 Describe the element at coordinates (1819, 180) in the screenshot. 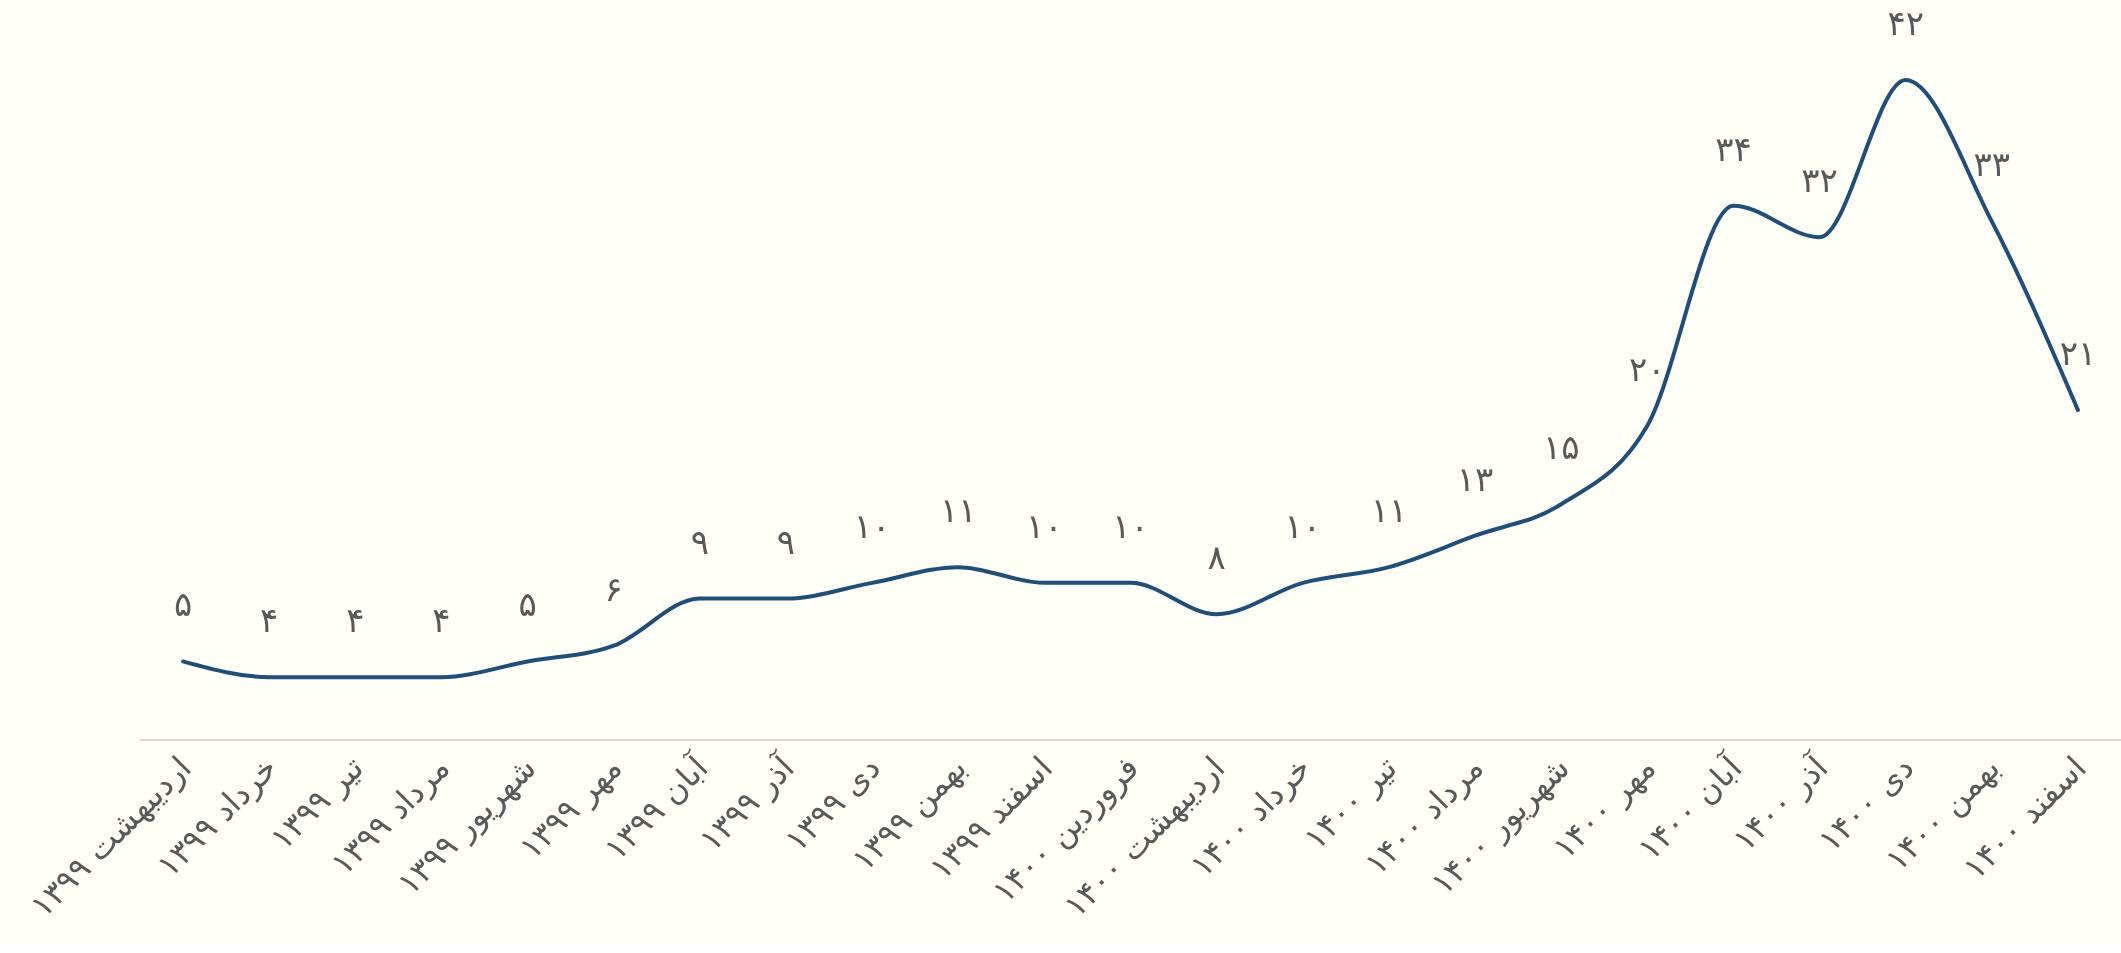

I see `data-label: ۳۲` at that location.